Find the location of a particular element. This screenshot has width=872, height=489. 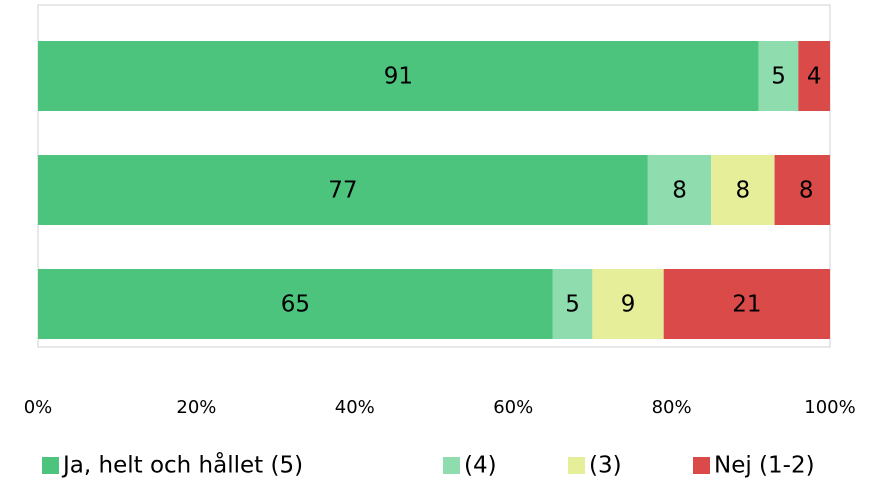

x-tick-label: 60% is located at coordinates (513, 407).